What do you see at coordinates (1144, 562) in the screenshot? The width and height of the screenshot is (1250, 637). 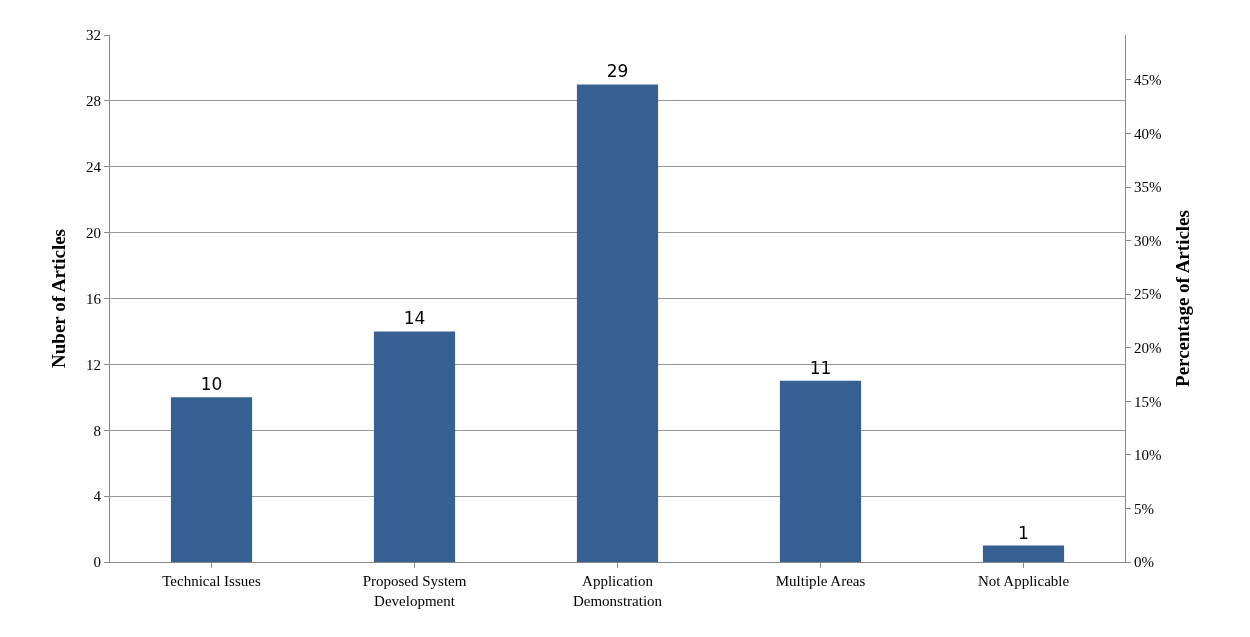 I see `y2-tick-label: 0%` at bounding box center [1144, 562].